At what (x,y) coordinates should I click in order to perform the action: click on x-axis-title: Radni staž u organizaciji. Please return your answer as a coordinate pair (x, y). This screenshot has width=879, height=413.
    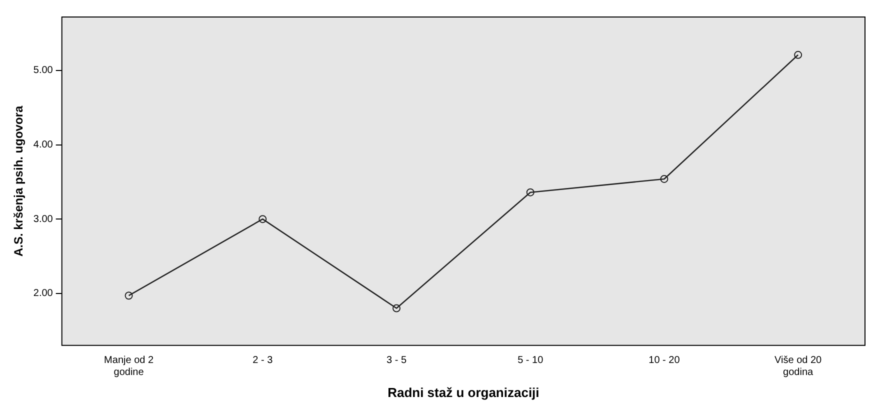
    Looking at the image, I should click on (464, 392).